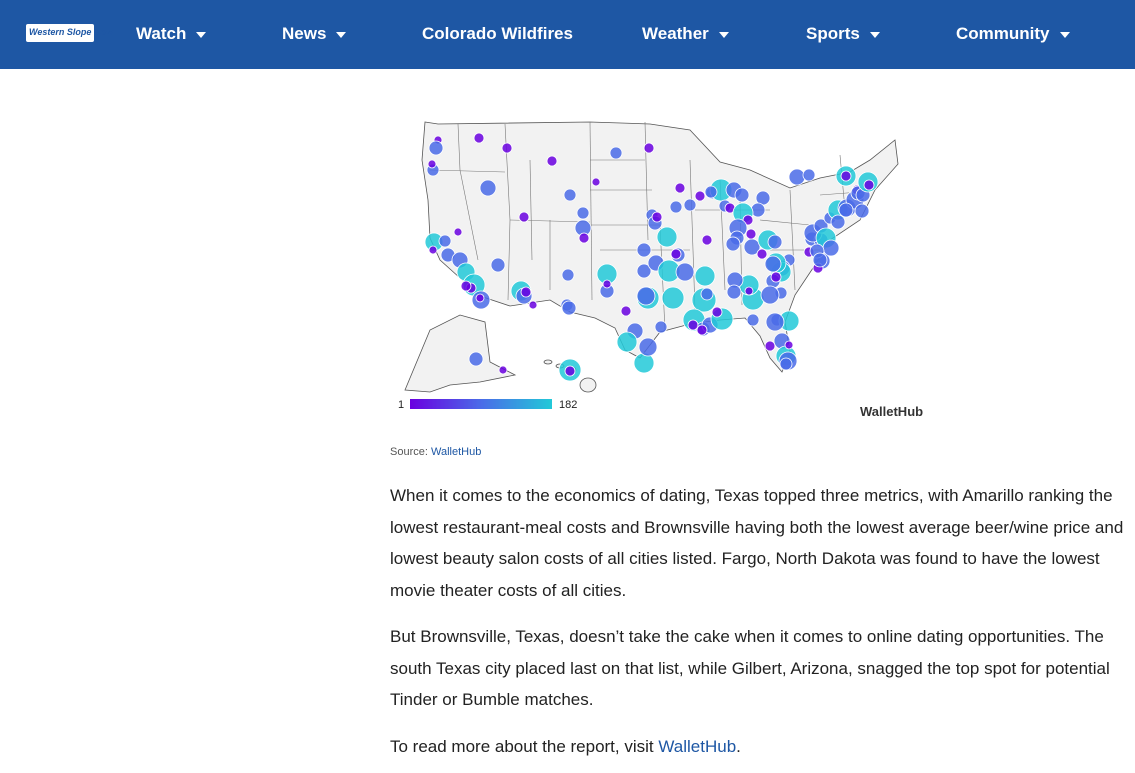 The height and width of the screenshot is (773, 1135). I want to click on nav-news-label: News, so click(304, 33).